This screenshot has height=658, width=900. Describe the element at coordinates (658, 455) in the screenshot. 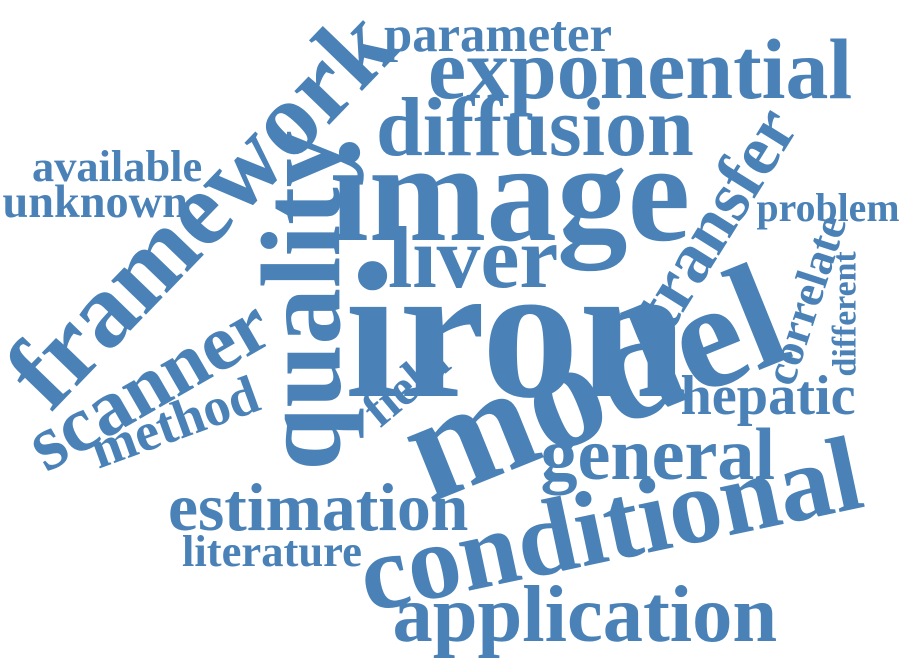

I see `word-general: general` at that location.